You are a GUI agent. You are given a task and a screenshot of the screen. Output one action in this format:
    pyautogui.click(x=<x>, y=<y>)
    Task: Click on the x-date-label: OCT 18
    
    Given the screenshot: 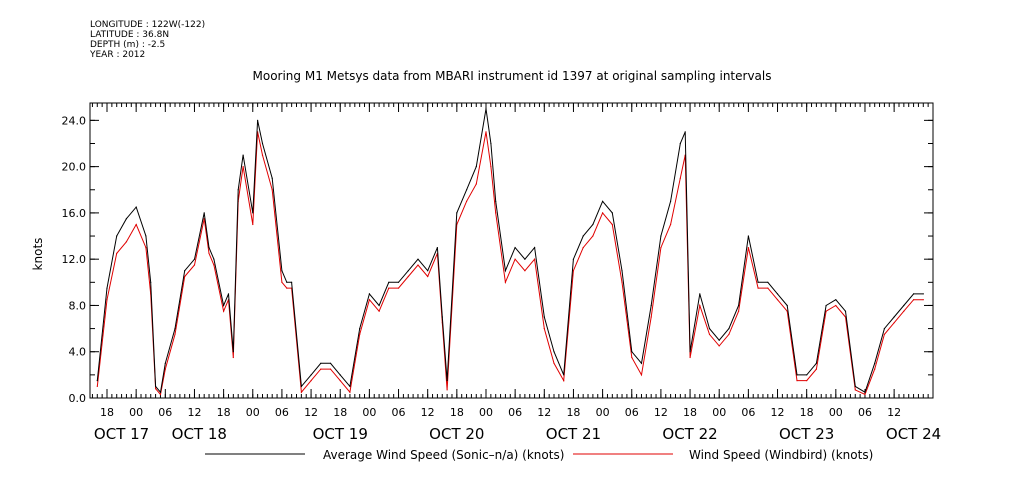 What is the action you would take?
    pyautogui.click(x=199, y=434)
    